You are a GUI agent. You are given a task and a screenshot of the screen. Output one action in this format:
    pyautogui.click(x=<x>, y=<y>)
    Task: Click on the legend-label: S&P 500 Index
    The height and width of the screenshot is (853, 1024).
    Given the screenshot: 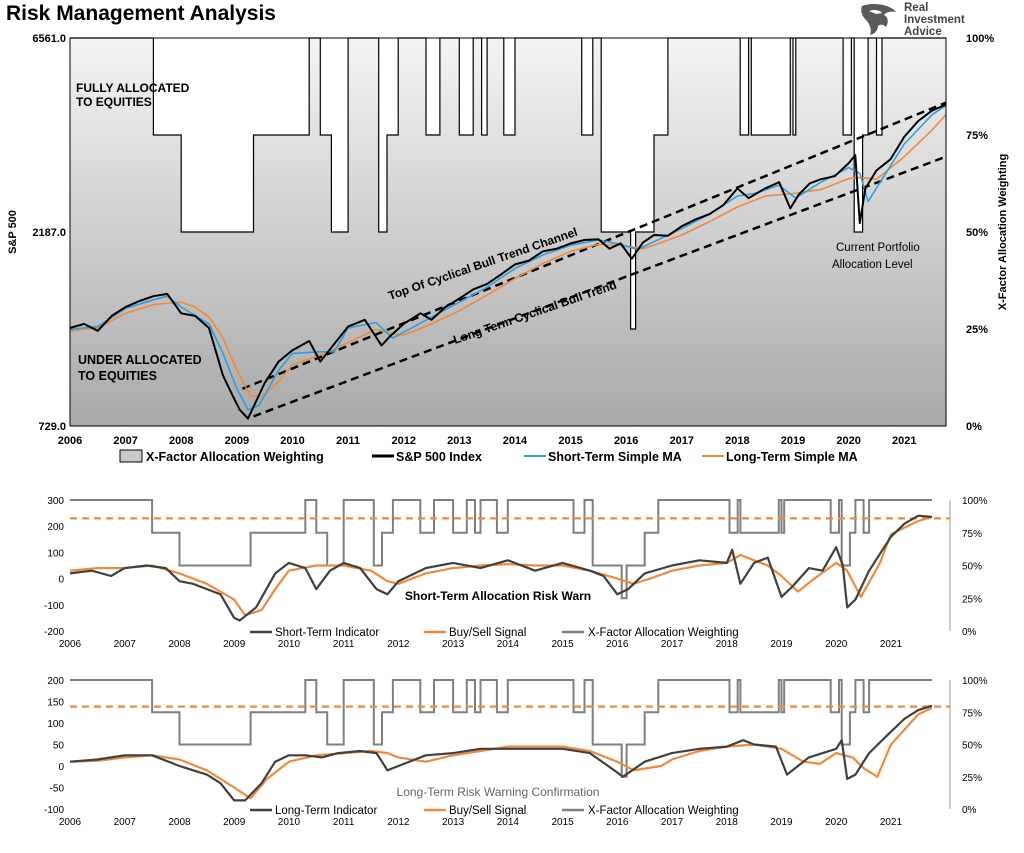 What is the action you would take?
    pyautogui.click(x=439, y=457)
    